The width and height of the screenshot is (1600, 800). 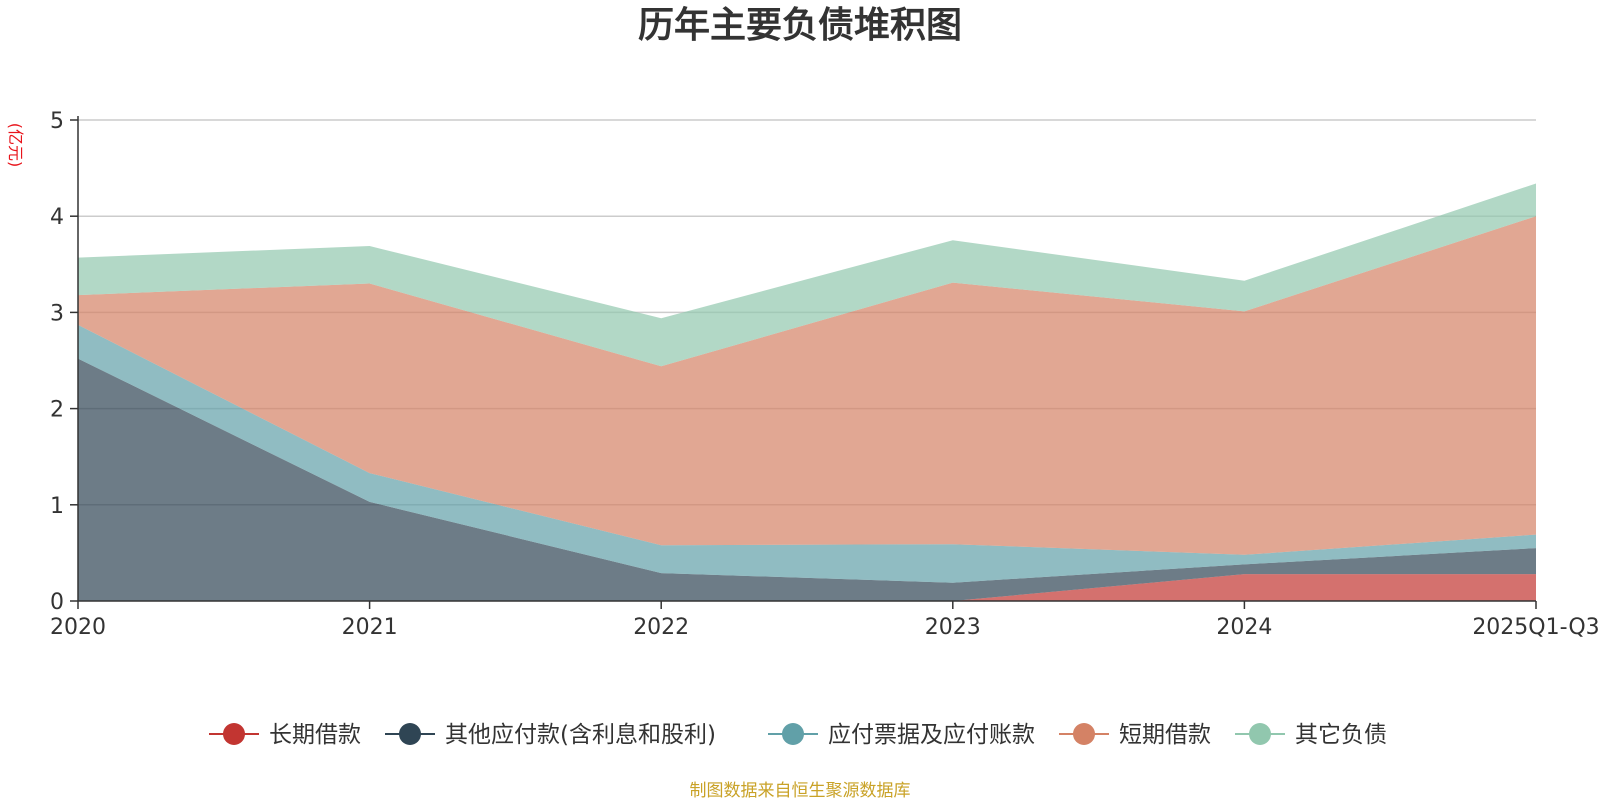 I want to click on y-tick-label: 1, so click(x=57, y=506).